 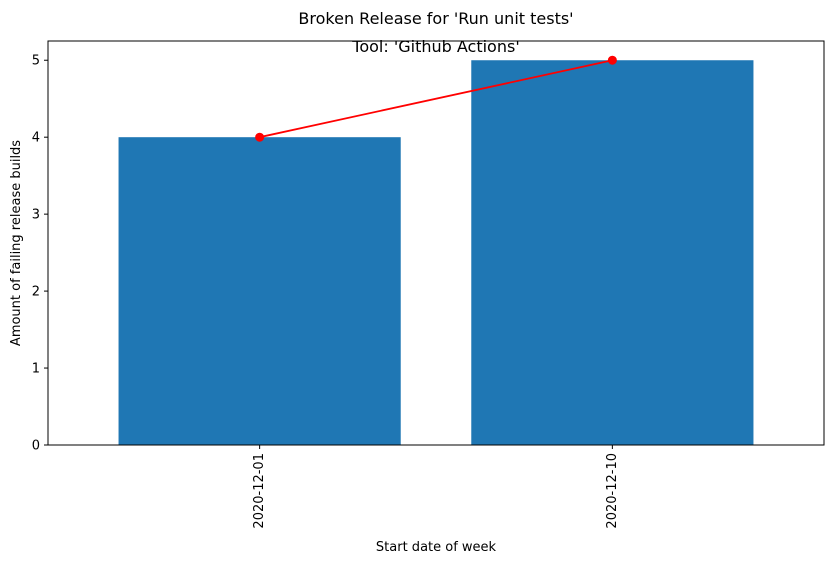 What do you see at coordinates (435, 18) in the screenshot?
I see `chart-suptitle: Broken Release for 'Run unit tests'` at bounding box center [435, 18].